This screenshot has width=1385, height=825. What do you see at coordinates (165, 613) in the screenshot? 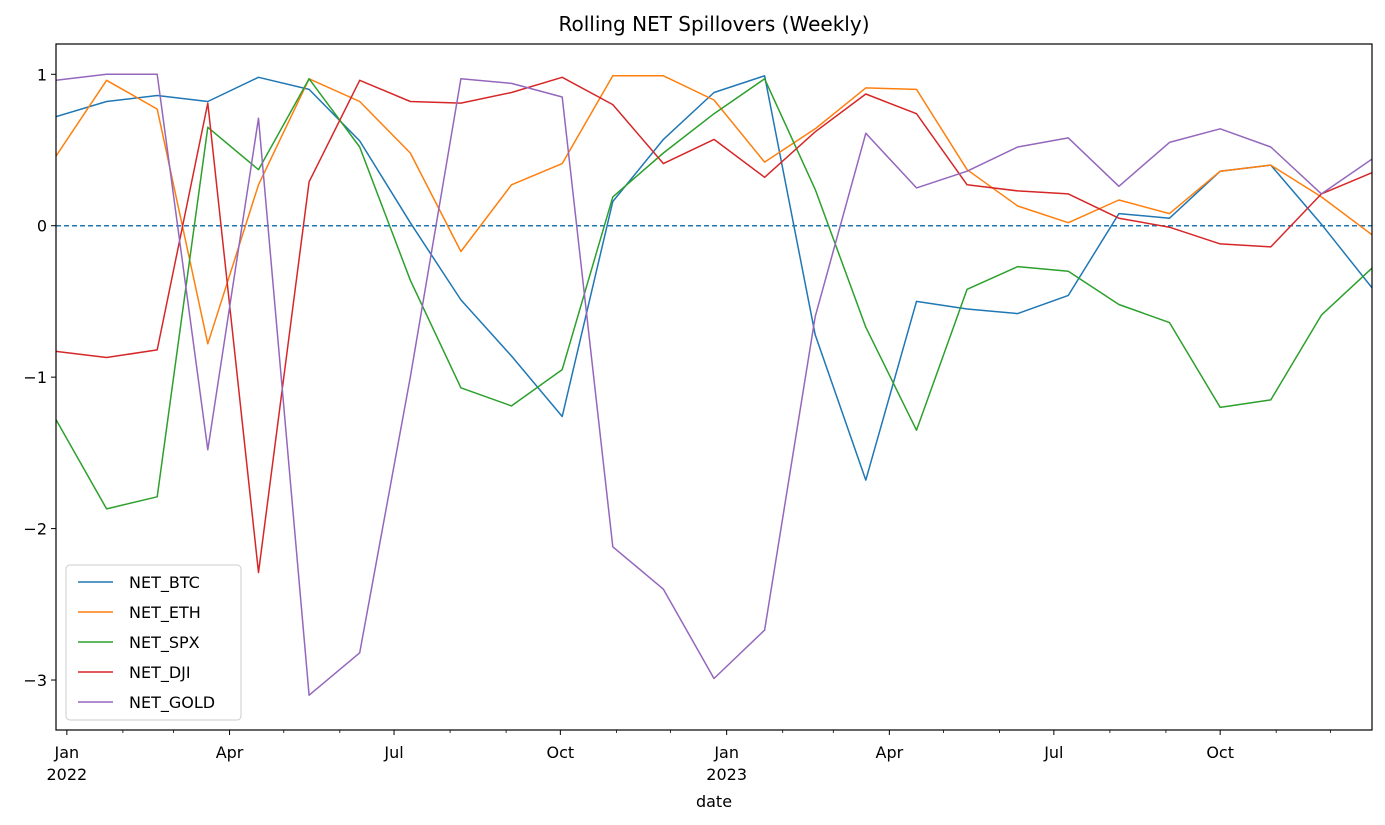
I see `legend-label: NET_ETH` at bounding box center [165, 613].